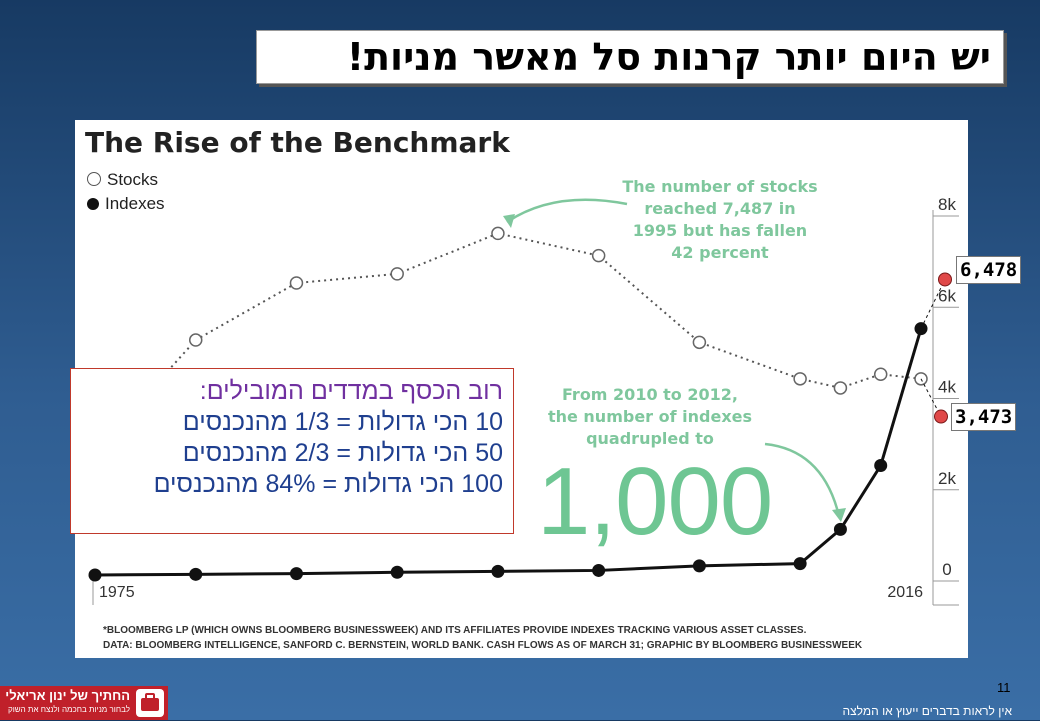  I want to click on logo-name: החתיך של ינון אריאלי, so click(67, 695).